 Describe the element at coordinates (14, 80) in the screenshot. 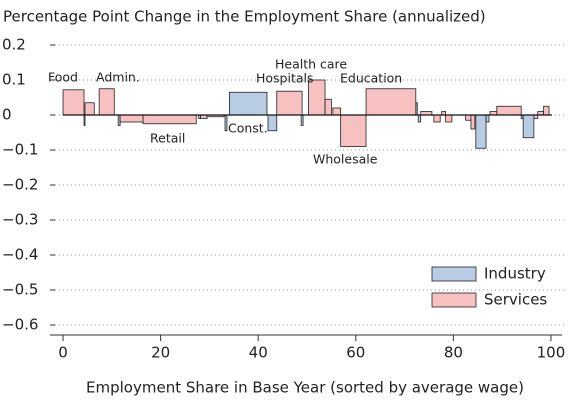

I see `y-tick-label: 0.1` at that location.